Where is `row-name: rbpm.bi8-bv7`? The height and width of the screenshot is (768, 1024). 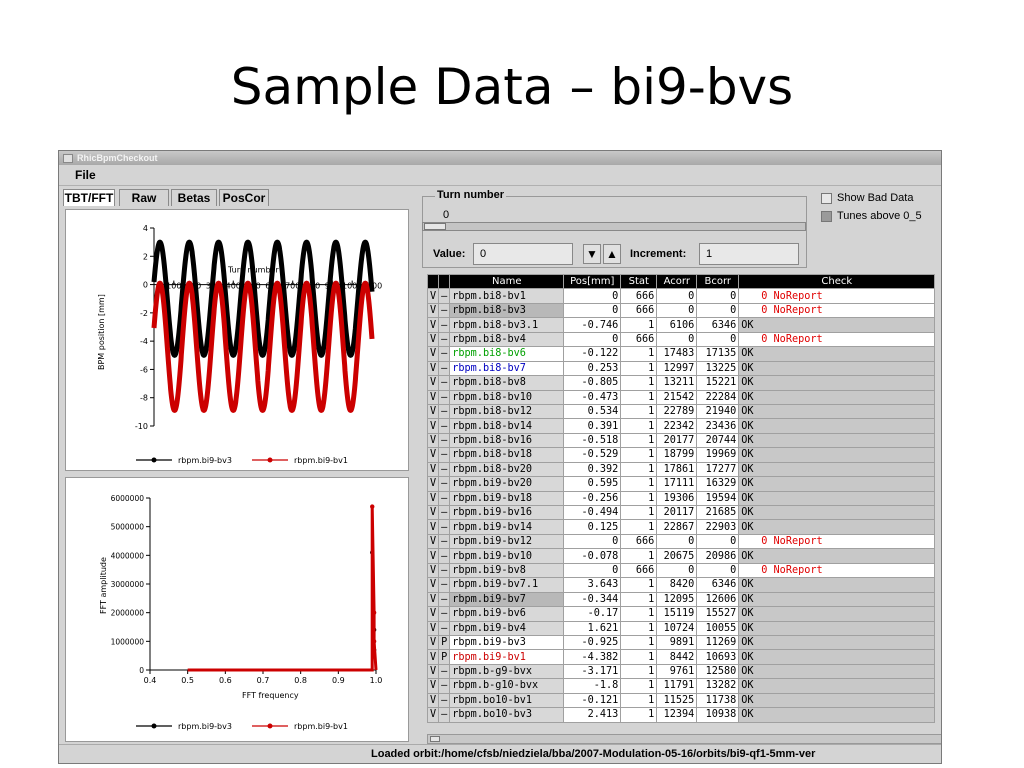
row-name: rbpm.bi8-bv7 is located at coordinates (507, 368).